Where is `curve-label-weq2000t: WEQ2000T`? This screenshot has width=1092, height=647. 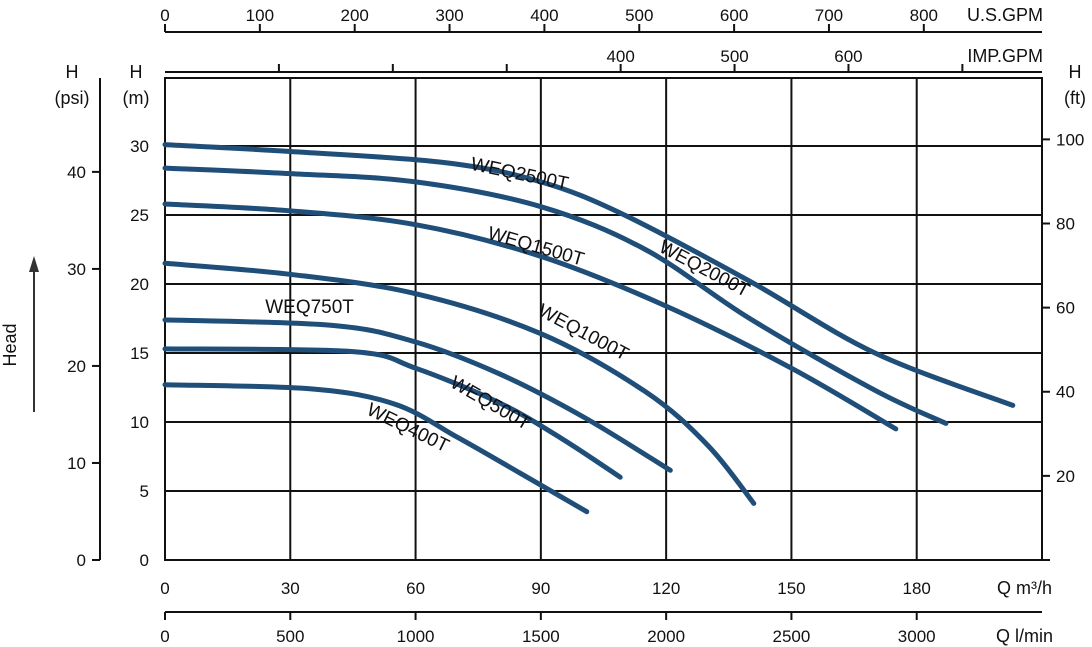 curve-label-weq2000t: WEQ2000T is located at coordinates (704, 269).